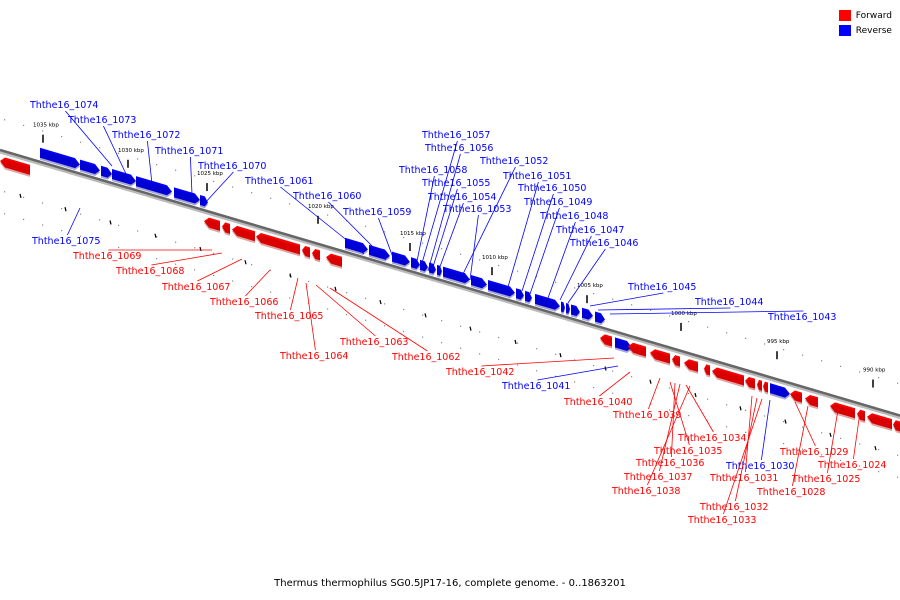  What do you see at coordinates (231, 166) in the screenshot?
I see `gene-label: Ththe16_1070` at bounding box center [231, 166].